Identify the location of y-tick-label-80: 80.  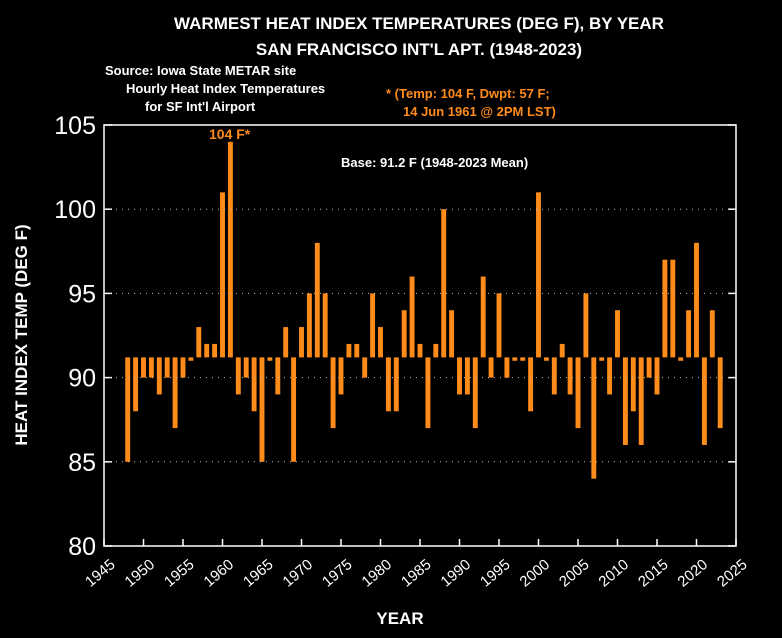
(82, 547).